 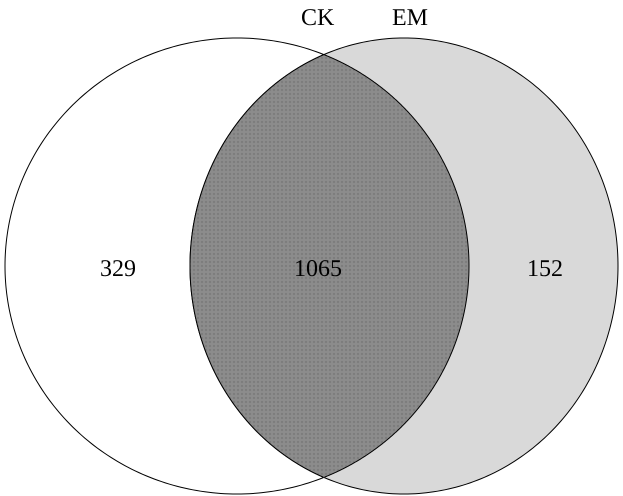 What do you see at coordinates (118, 269) in the screenshot?
I see `data-label: 329` at bounding box center [118, 269].